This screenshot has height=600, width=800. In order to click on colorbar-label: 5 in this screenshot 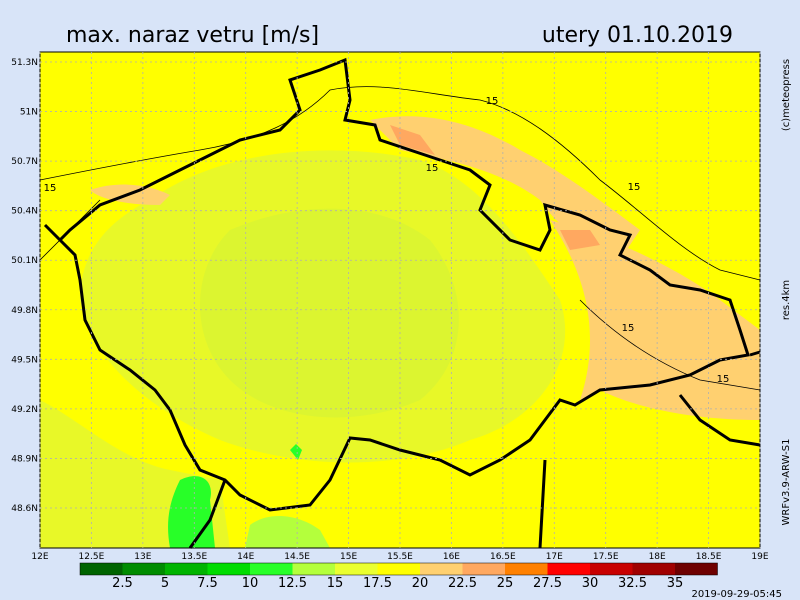, I will do `click(165, 583)`.